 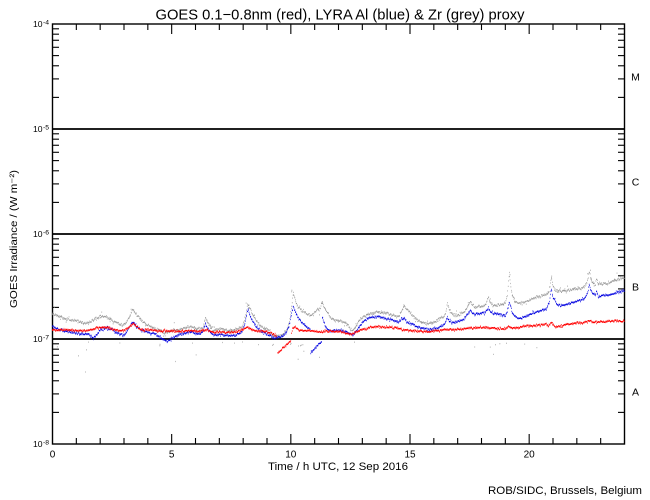 I want to click on svg-text: 5, so click(x=172, y=455).